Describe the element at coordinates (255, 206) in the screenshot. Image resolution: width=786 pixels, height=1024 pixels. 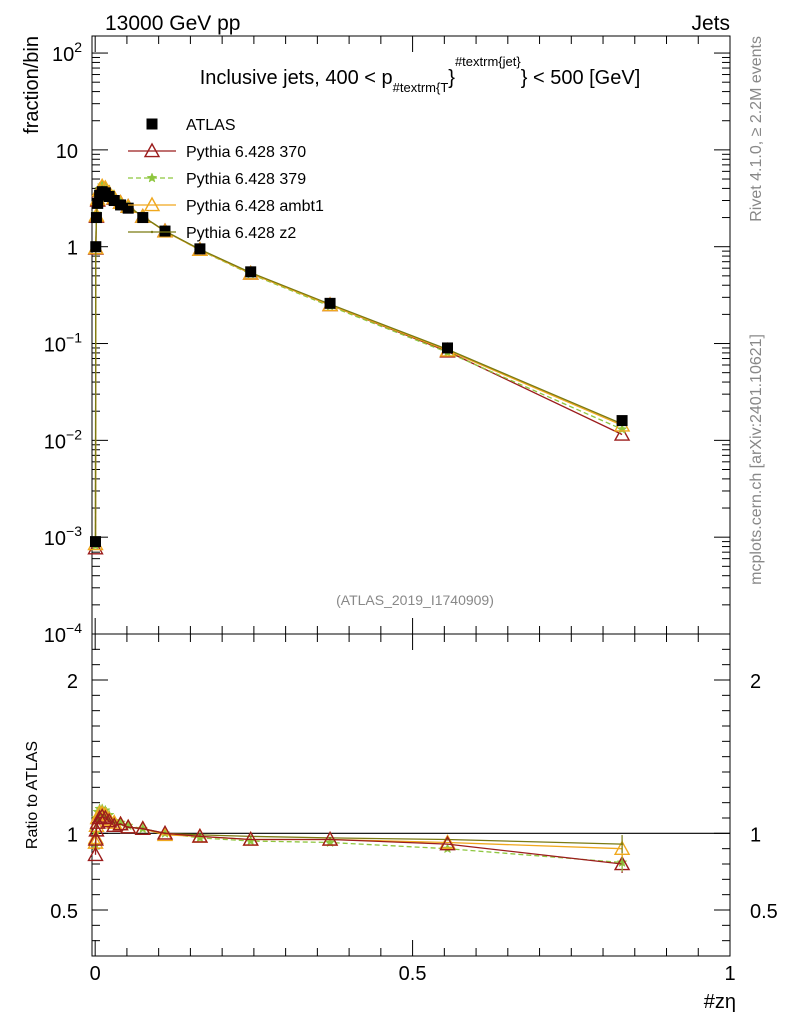
I see `legend-label: Pythia 6.428 ambt1` at that location.